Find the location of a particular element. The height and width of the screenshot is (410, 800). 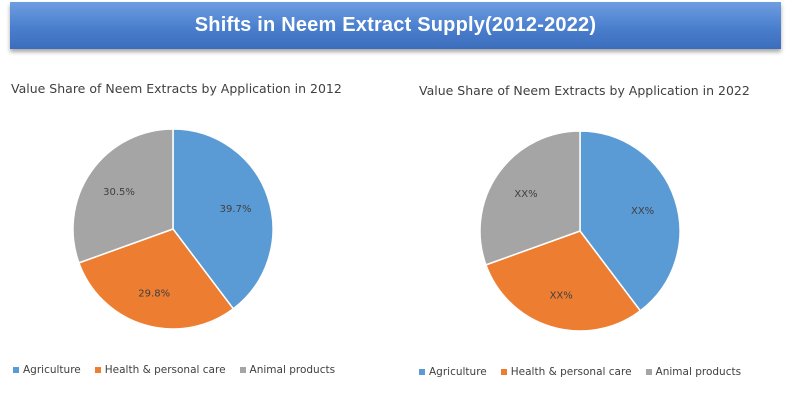

title-banner: Shifts in Neem Extract Supply(2012-2022) is located at coordinates (395, 25).